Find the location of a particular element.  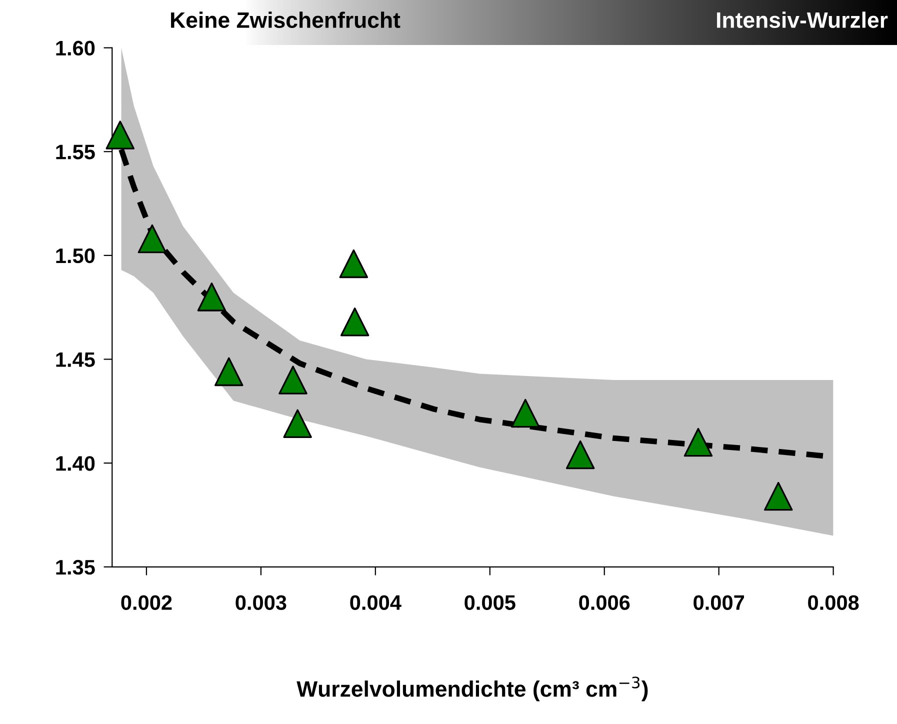

x-tick-label: 0.002 is located at coordinates (146, 602).